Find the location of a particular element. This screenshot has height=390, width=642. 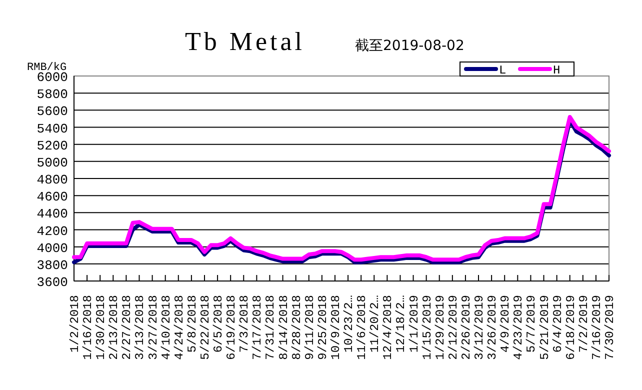

x-tick-label: 6/5/2018 is located at coordinates (219, 324).